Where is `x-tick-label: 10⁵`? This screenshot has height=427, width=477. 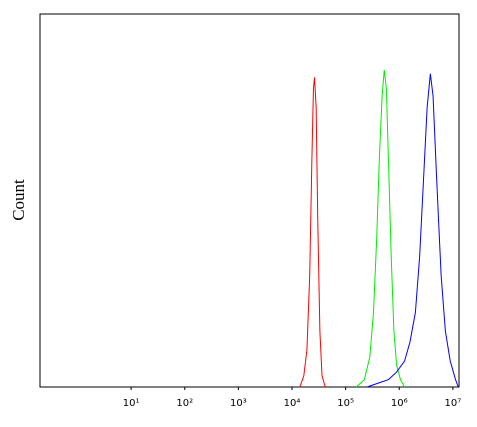 x-tick-label: 10⁵ is located at coordinates (345, 403).